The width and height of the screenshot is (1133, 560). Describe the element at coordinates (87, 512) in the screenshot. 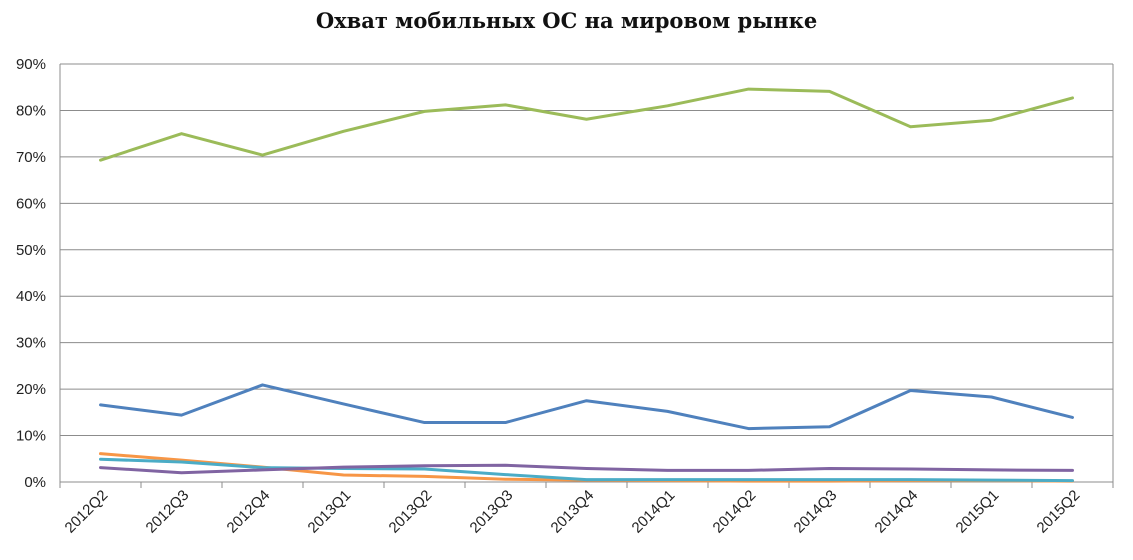

I see `x-tick-label: 2012Q2` at that location.